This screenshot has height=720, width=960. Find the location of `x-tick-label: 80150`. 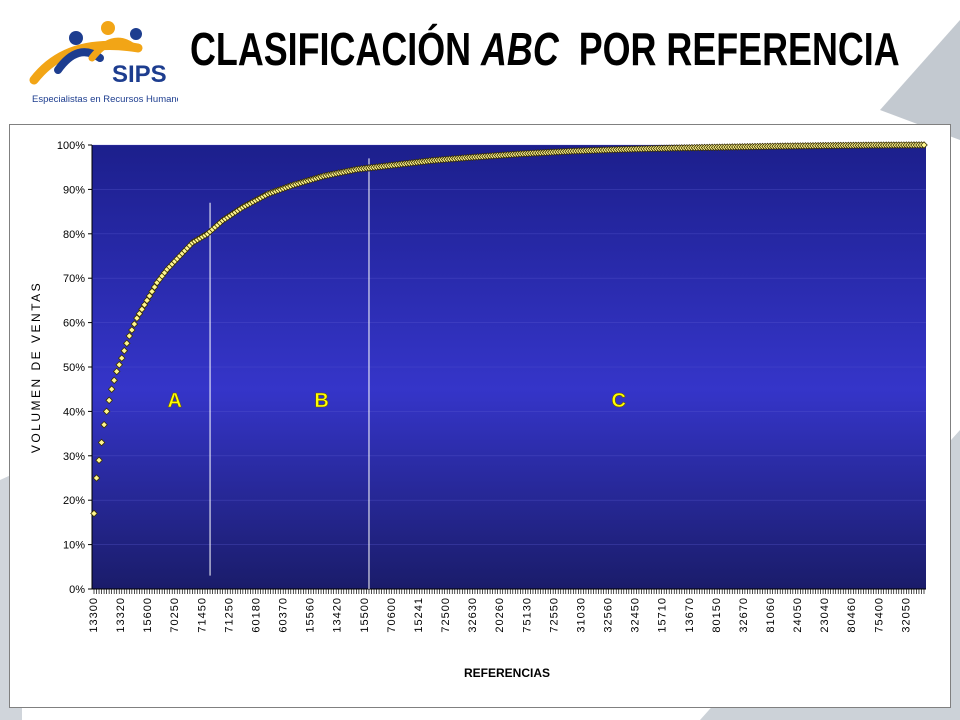

x-tick-label: 80150 is located at coordinates (717, 615).